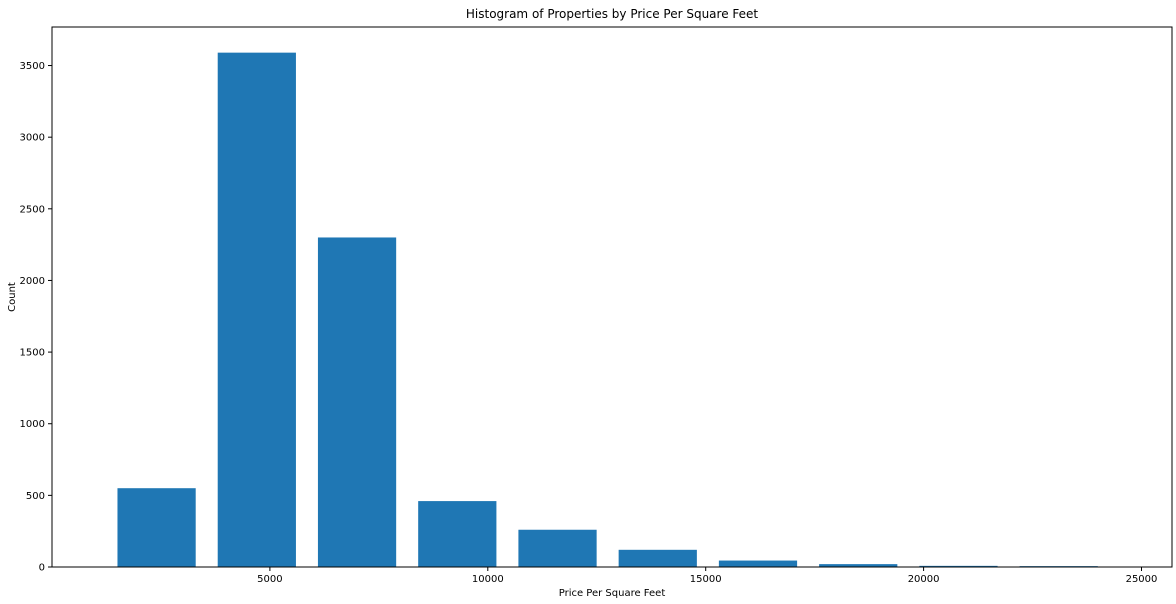 This screenshot has width=1176, height=604. I want to click on y-tick-label: 2500, so click(32, 209).